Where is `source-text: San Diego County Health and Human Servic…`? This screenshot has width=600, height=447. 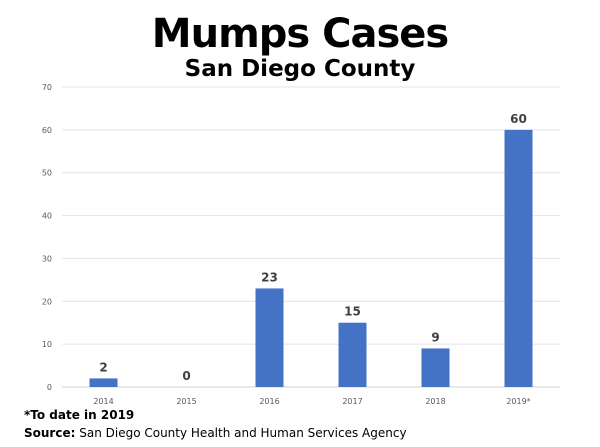
source-text: San Diego County Health and Human Servic… is located at coordinates (243, 433).